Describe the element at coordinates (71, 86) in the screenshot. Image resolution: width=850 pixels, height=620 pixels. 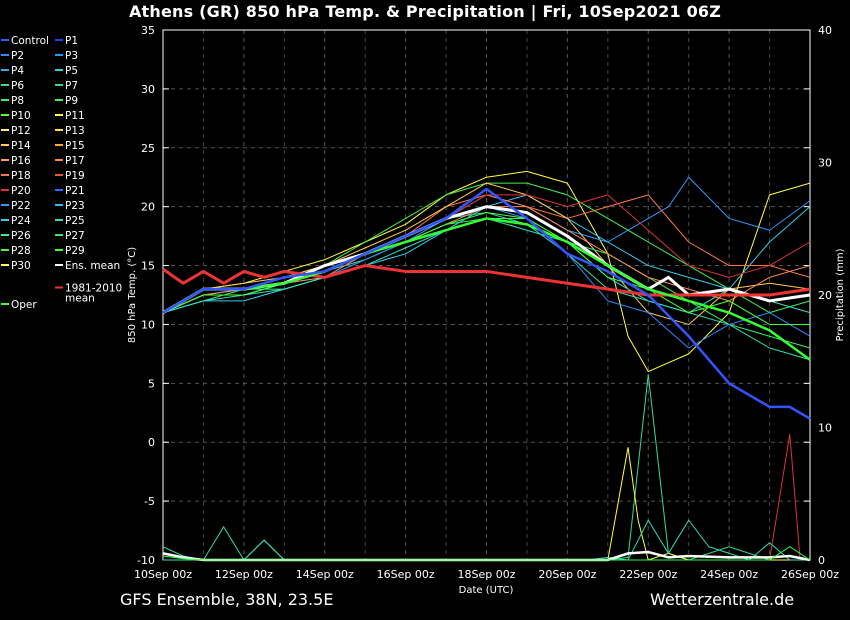
I see `legend-label: P7` at that location.